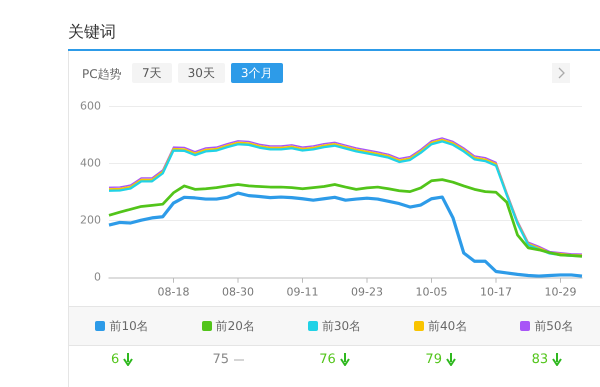 This screenshot has height=387, width=600. What do you see at coordinates (256, 73) in the screenshot?
I see `text: 3个月` at bounding box center [256, 73].